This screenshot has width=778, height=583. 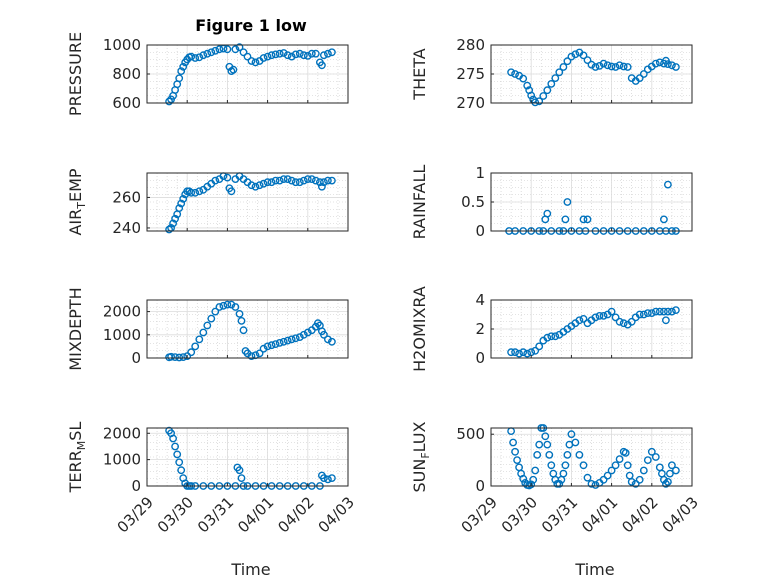 What do you see at coordinates (135, 514) in the screenshot?
I see `x-tick-label: 03/29` at bounding box center [135, 514].